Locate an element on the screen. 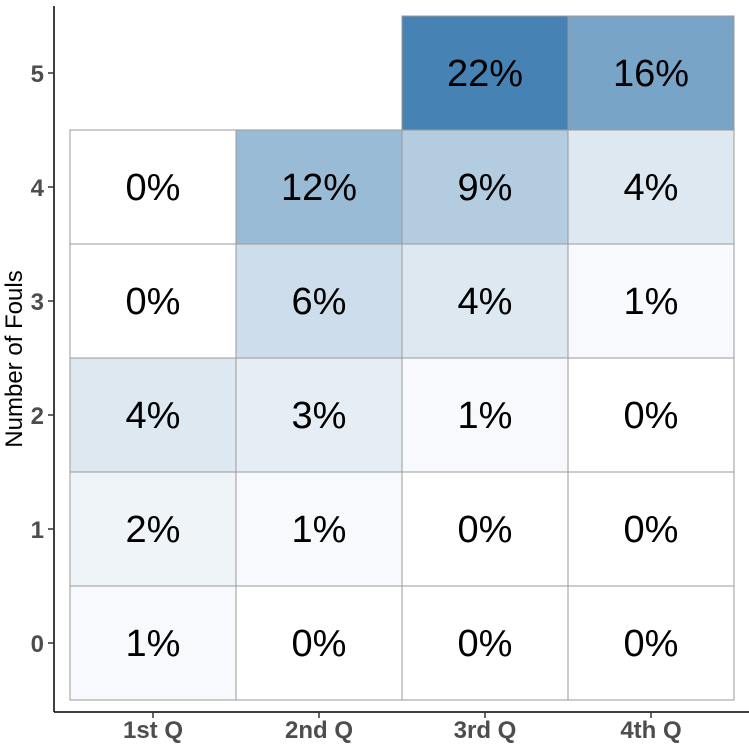 This screenshot has height=753, width=749. cell-value-label: 2% is located at coordinates (153, 530).